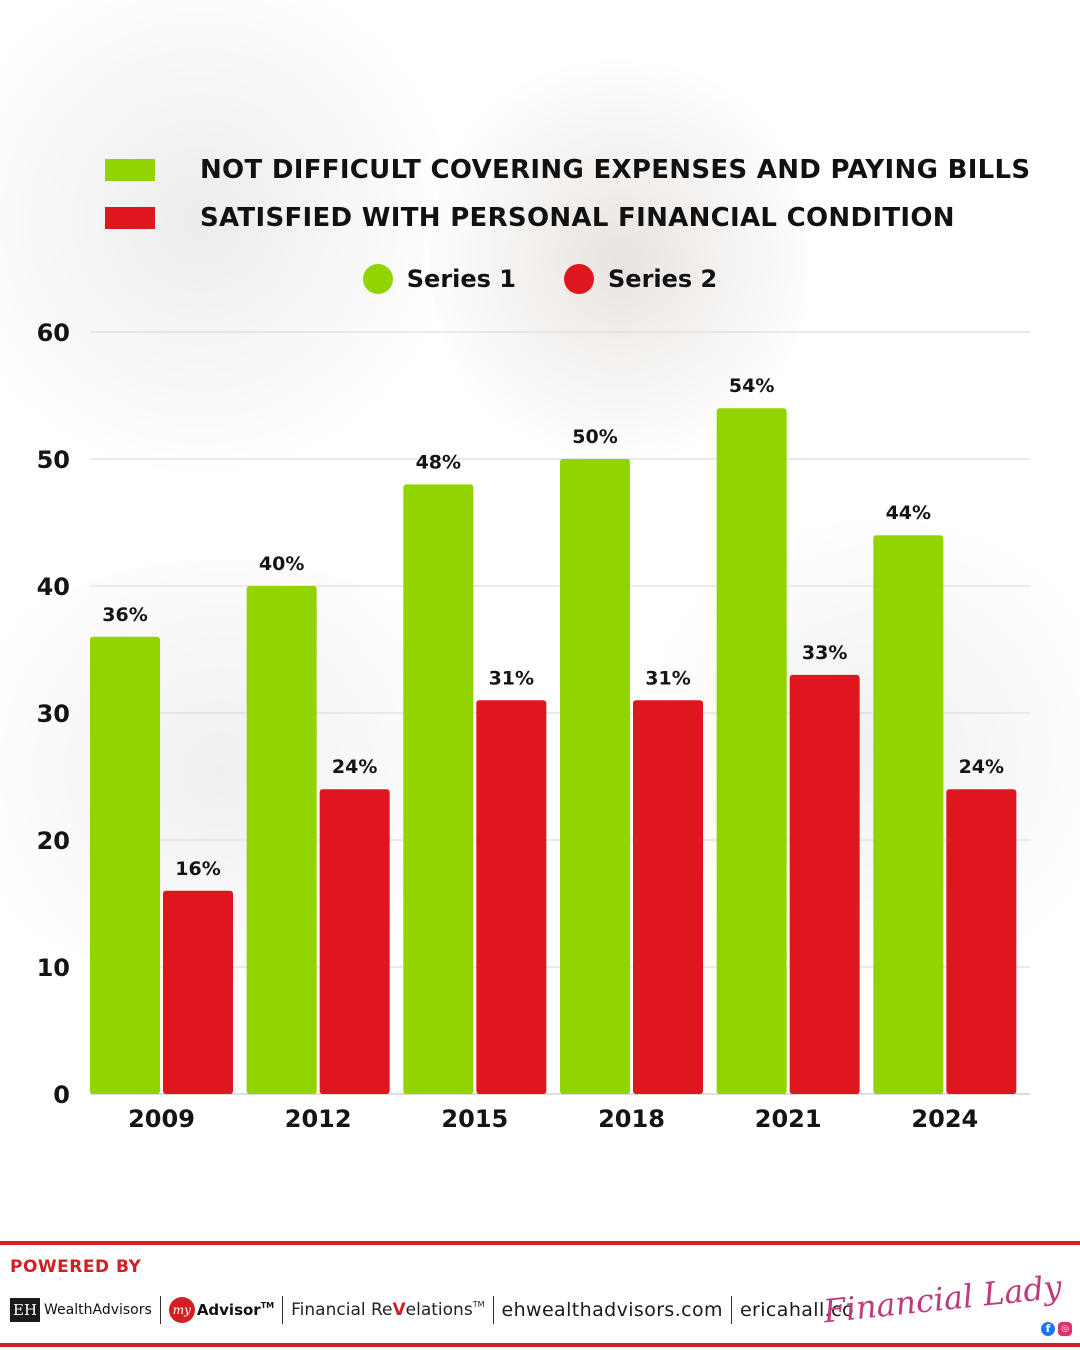  Describe the element at coordinates (540, 279) in the screenshot. I see `chart-legend: Series 1 Series 2` at that location.